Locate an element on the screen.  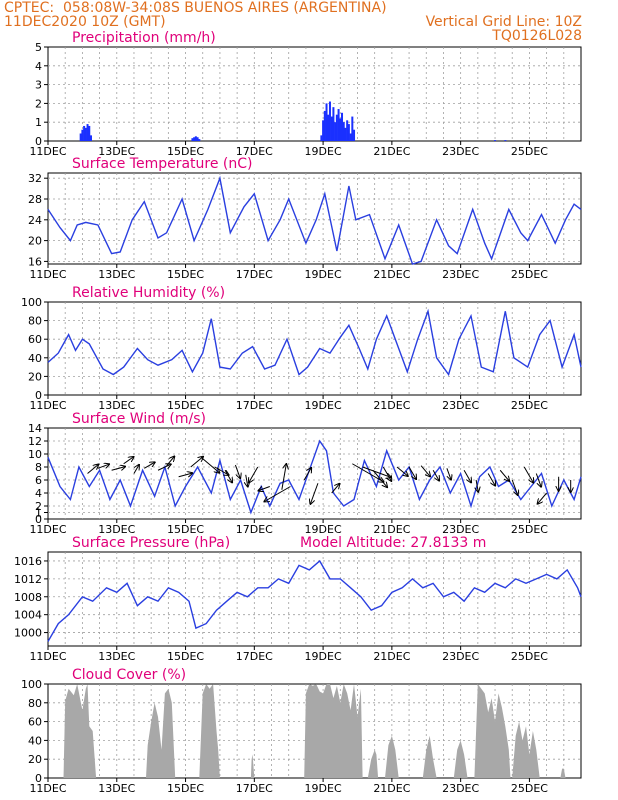
wind-ytick-label: 12 is located at coordinates (35, 441).